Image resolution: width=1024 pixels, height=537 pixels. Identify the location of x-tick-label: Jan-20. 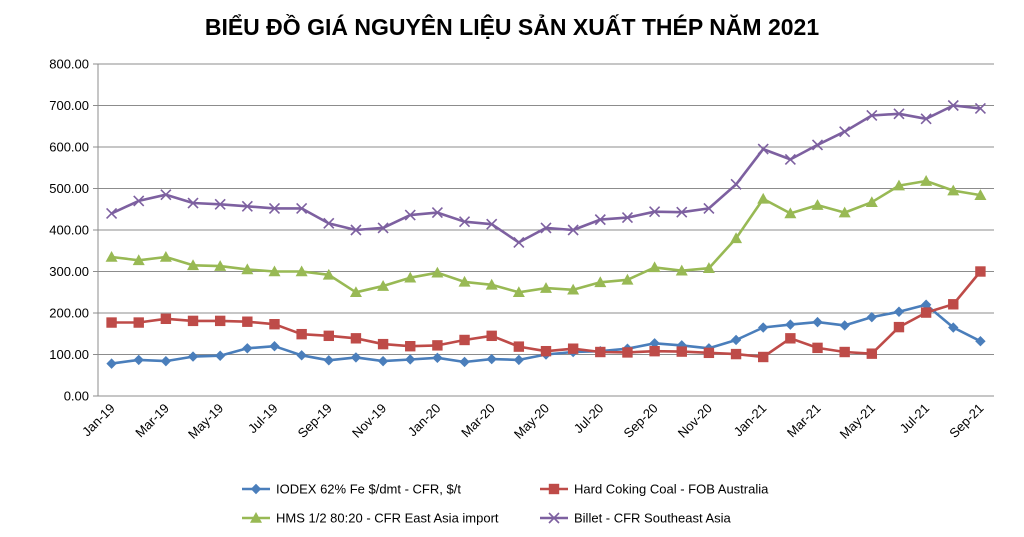
(424, 420).